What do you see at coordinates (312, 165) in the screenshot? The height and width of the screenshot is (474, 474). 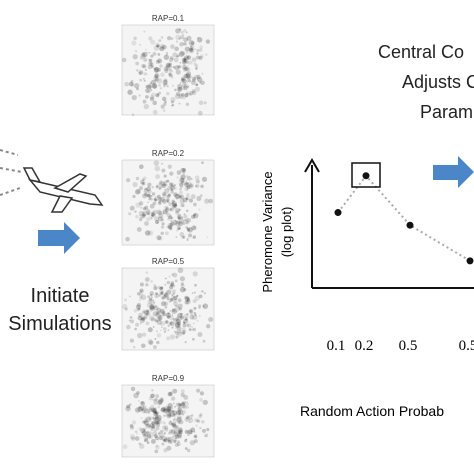 I see `y-axis-arrow` at bounding box center [312, 165].